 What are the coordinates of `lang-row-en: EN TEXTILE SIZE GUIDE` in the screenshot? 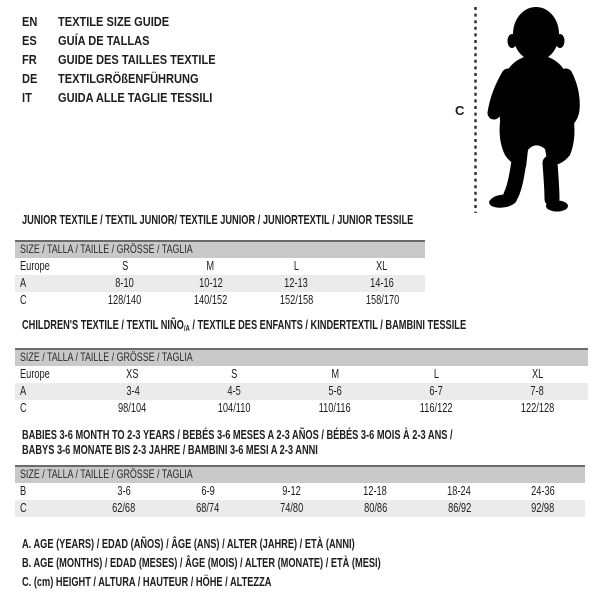 It's located at (132, 21).